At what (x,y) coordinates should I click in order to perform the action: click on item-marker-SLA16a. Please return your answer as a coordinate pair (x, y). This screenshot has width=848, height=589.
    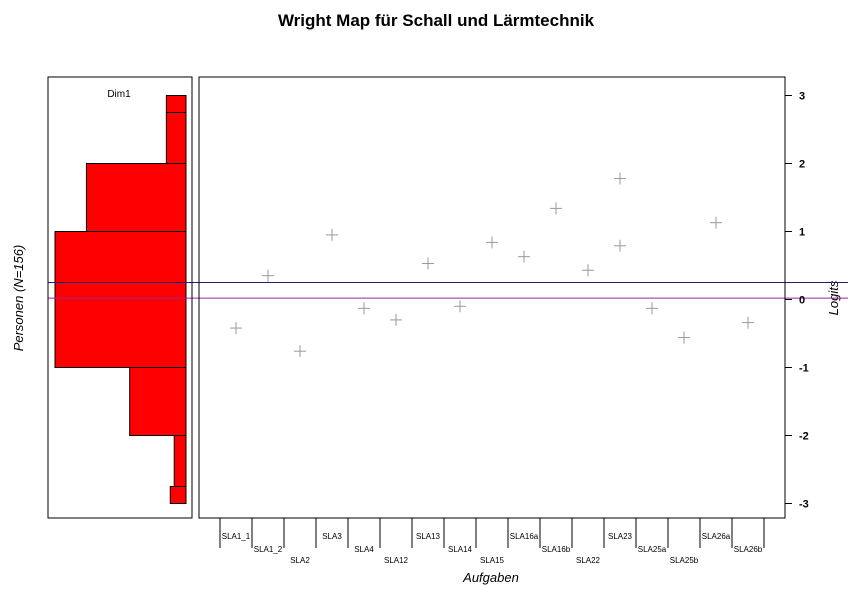
    Looking at the image, I should click on (524, 256).